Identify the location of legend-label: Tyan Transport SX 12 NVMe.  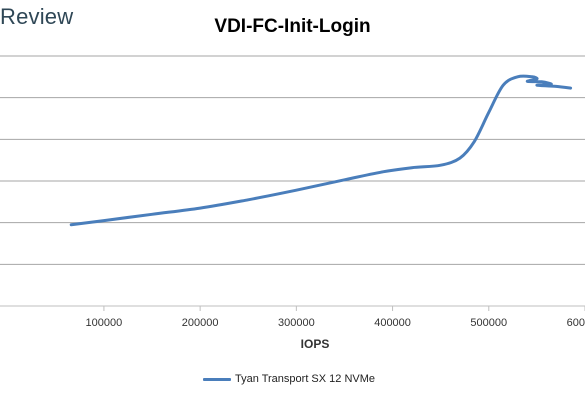
(305, 379).